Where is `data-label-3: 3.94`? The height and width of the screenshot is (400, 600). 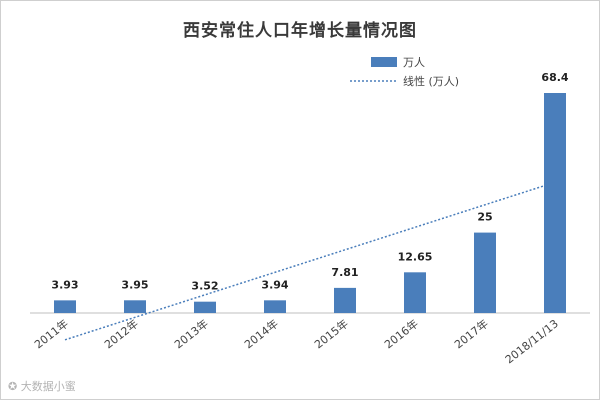
data-label-3: 3.94 is located at coordinates (274, 284).